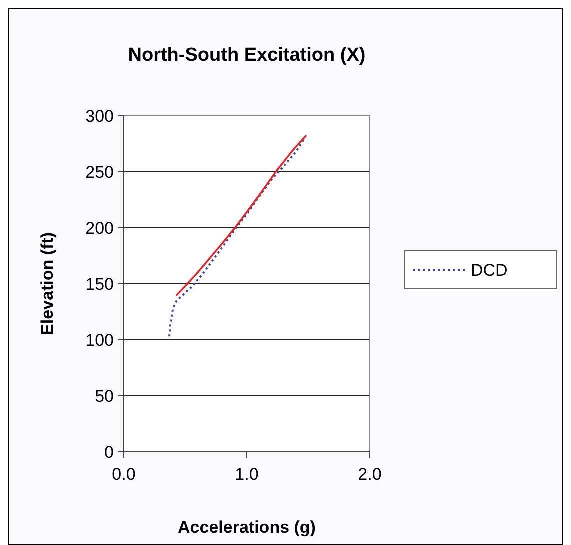 Image resolution: width=571 pixels, height=545 pixels. I want to click on x-tick-label: 1.0, so click(247, 474).